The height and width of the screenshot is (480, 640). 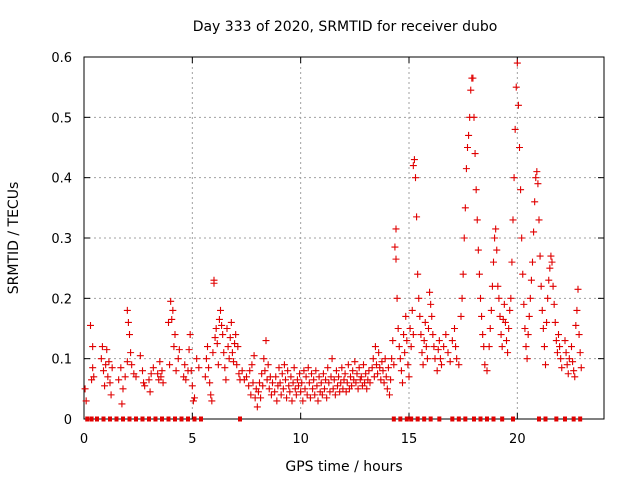 What do you see at coordinates (61, 239) in the screenshot?
I see `y-tick-labels: 0 0.1 0.2 0.3 0.4 0.5 0.6` at bounding box center [61, 239].